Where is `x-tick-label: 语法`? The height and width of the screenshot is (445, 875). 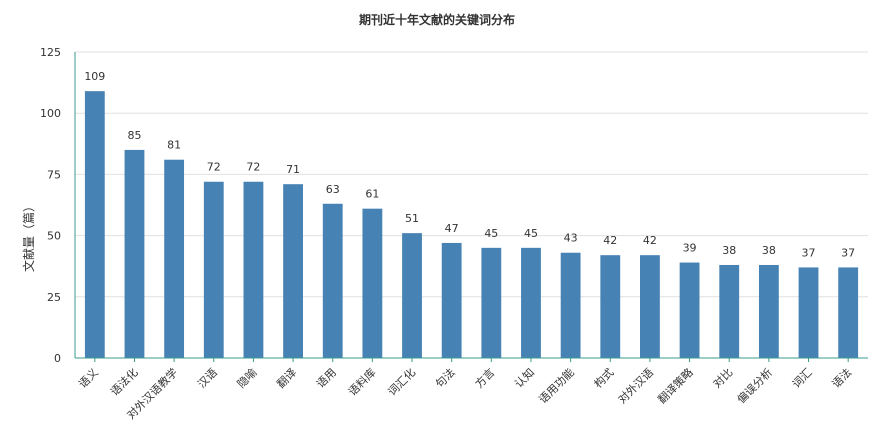 x-tick-label: 语法 is located at coordinates (841, 377).